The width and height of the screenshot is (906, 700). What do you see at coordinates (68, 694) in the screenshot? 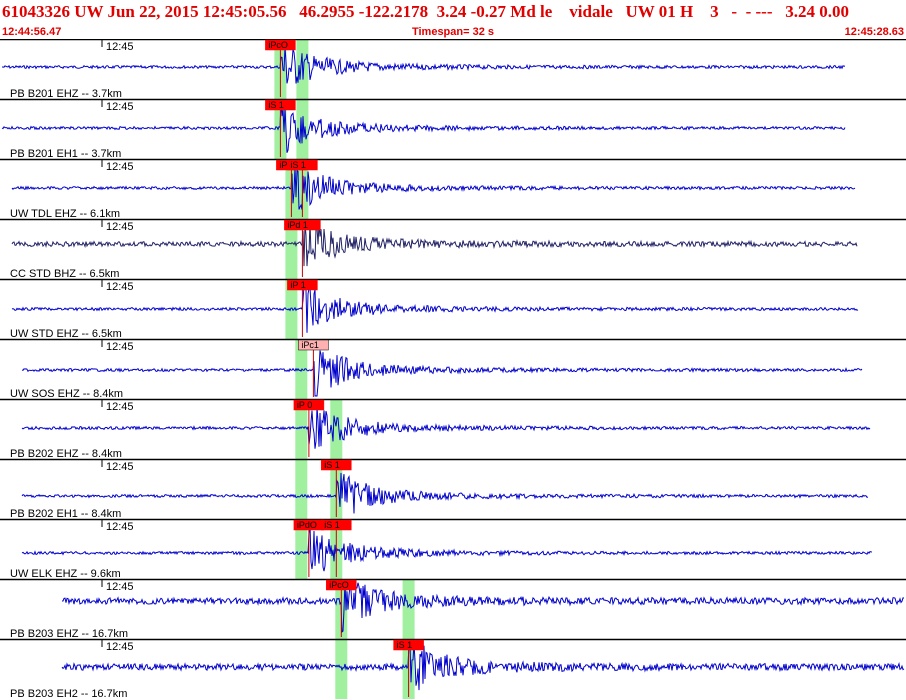
I see `station-label: PB B203 EH2 -- 16.7km` at bounding box center [68, 694].